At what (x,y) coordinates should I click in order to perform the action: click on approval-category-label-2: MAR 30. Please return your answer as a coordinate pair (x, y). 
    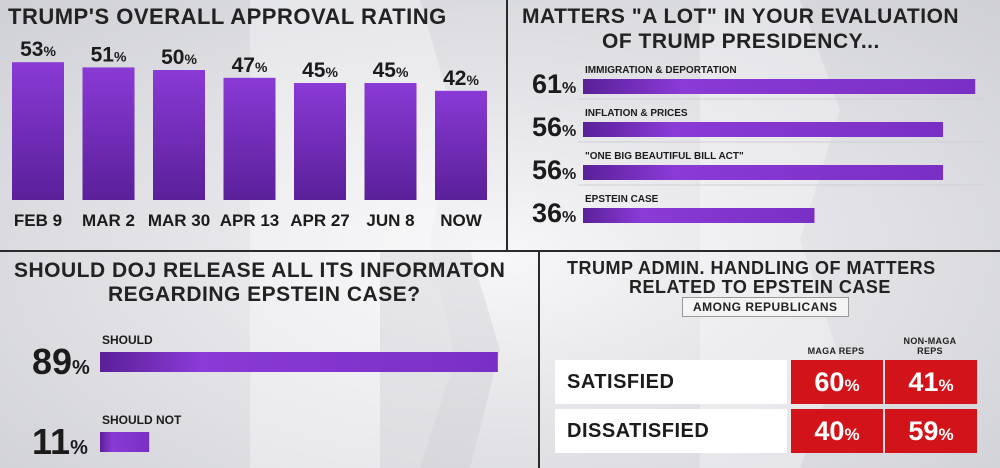
    Looking at the image, I should click on (179, 220).